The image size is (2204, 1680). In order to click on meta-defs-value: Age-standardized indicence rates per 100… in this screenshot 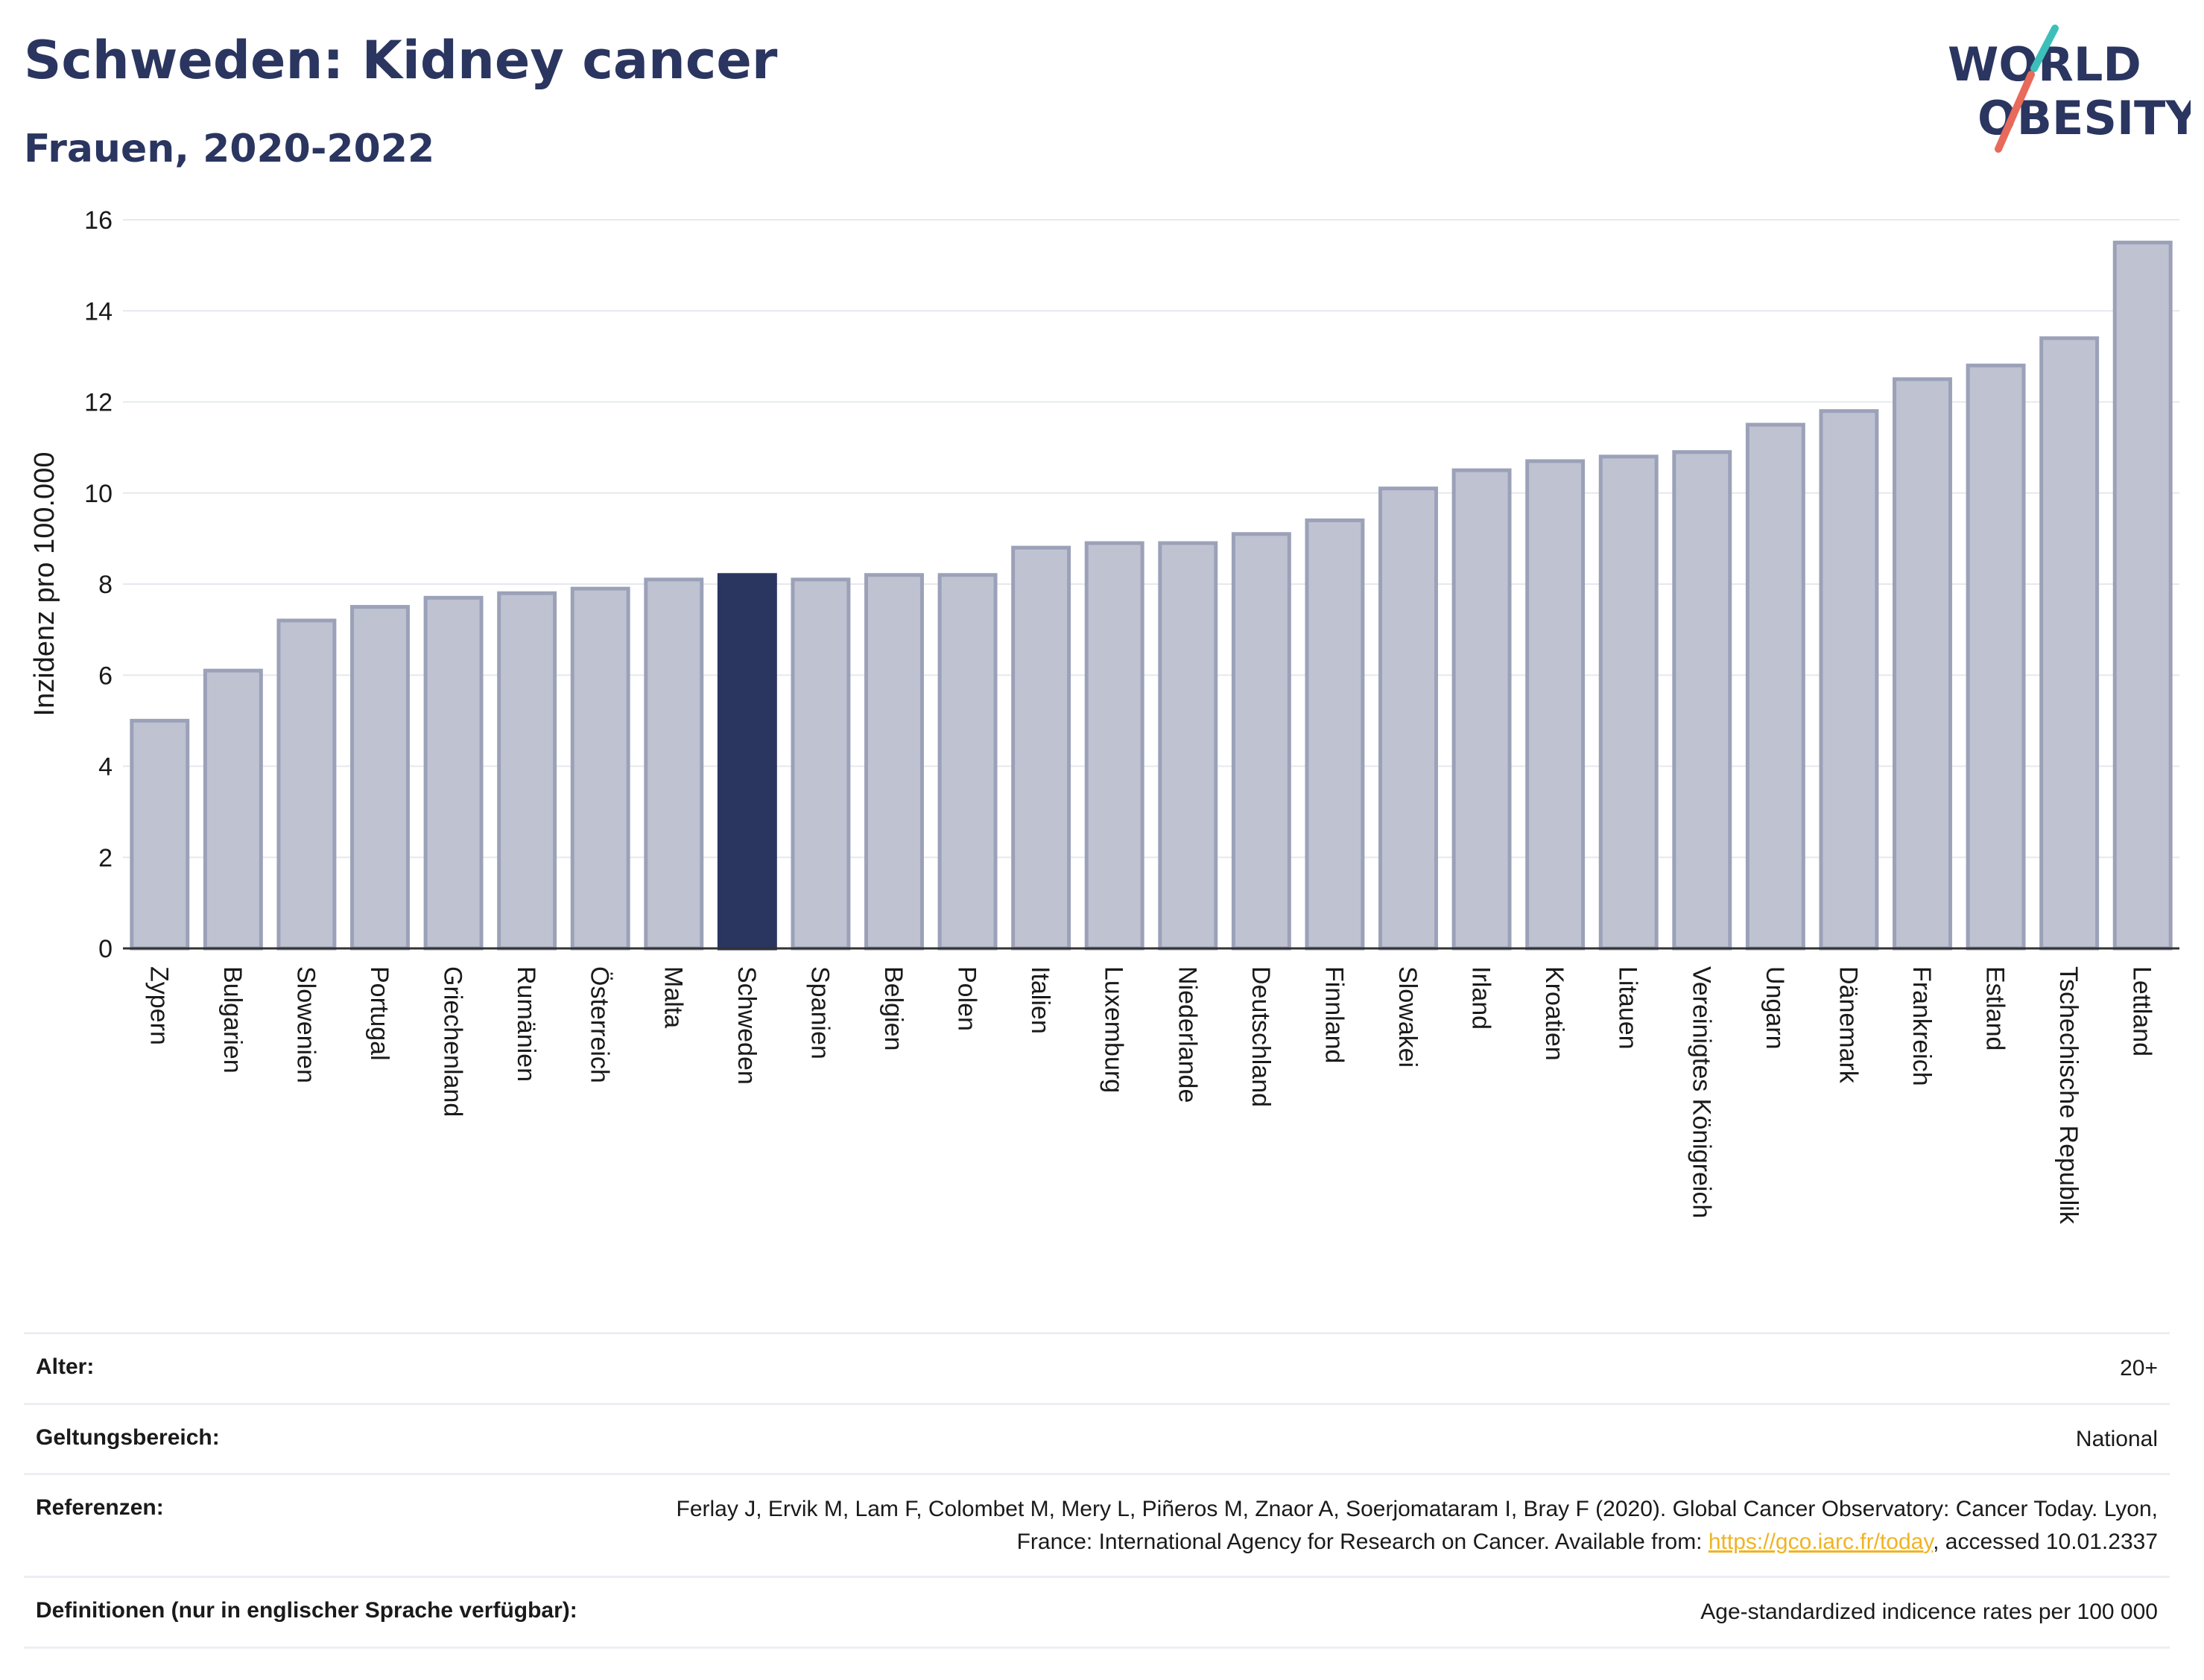, I will do `click(1929, 1612)`.